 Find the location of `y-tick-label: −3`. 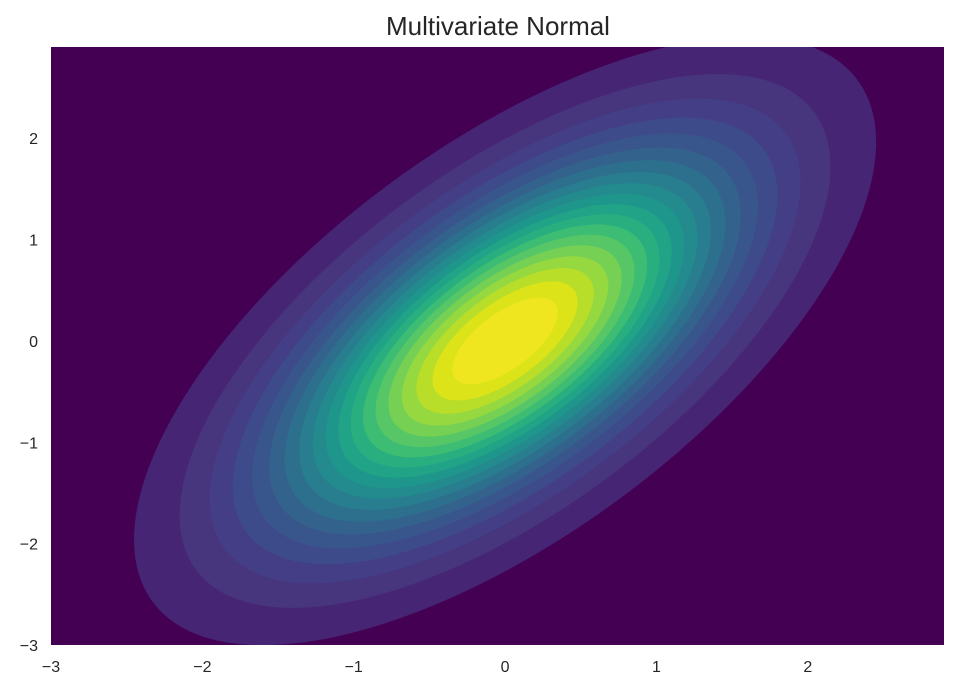

y-tick-label: −3 is located at coordinates (29, 646).